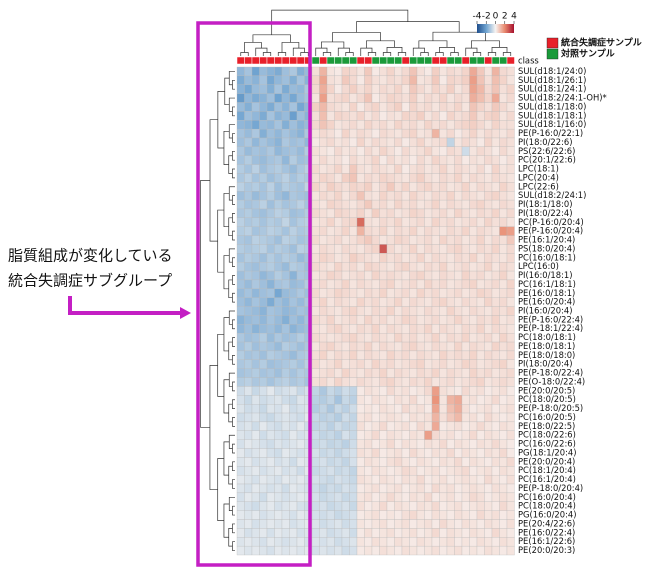 This screenshot has width=670, height=576. I want to click on row-label: PS(18:0/20:4), so click(546, 248).